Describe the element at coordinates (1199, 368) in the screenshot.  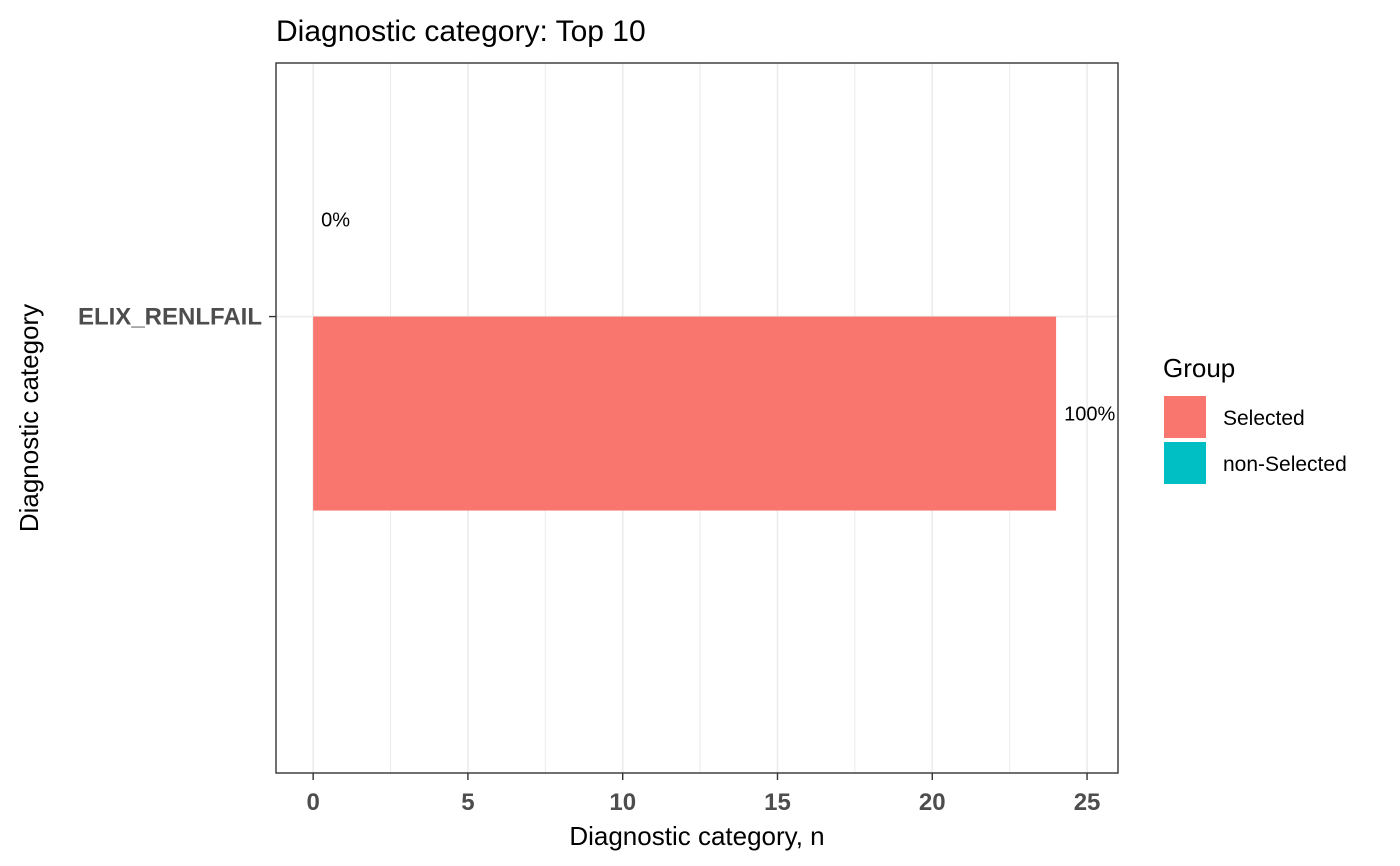
I see `legend-title: Group` at that location.